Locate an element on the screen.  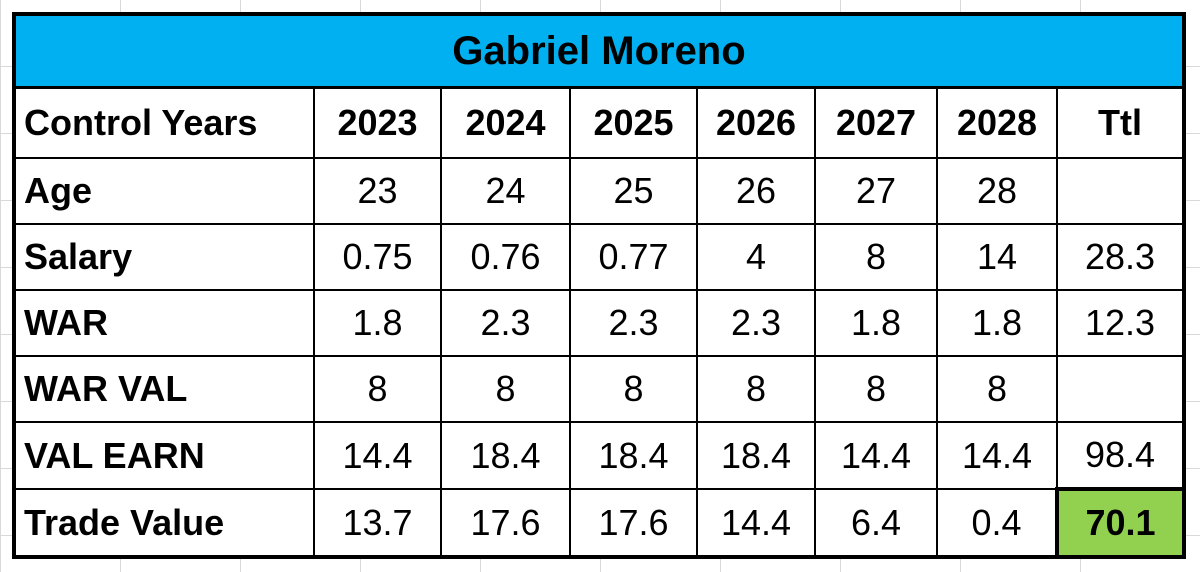
header-label: Control Years is located at coordinates (164, 122).